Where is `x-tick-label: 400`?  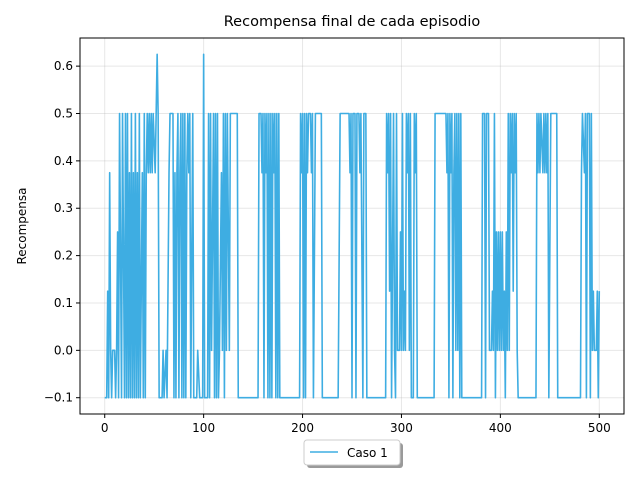
x-tick-label: 400 is located at coordinates (500, 428).